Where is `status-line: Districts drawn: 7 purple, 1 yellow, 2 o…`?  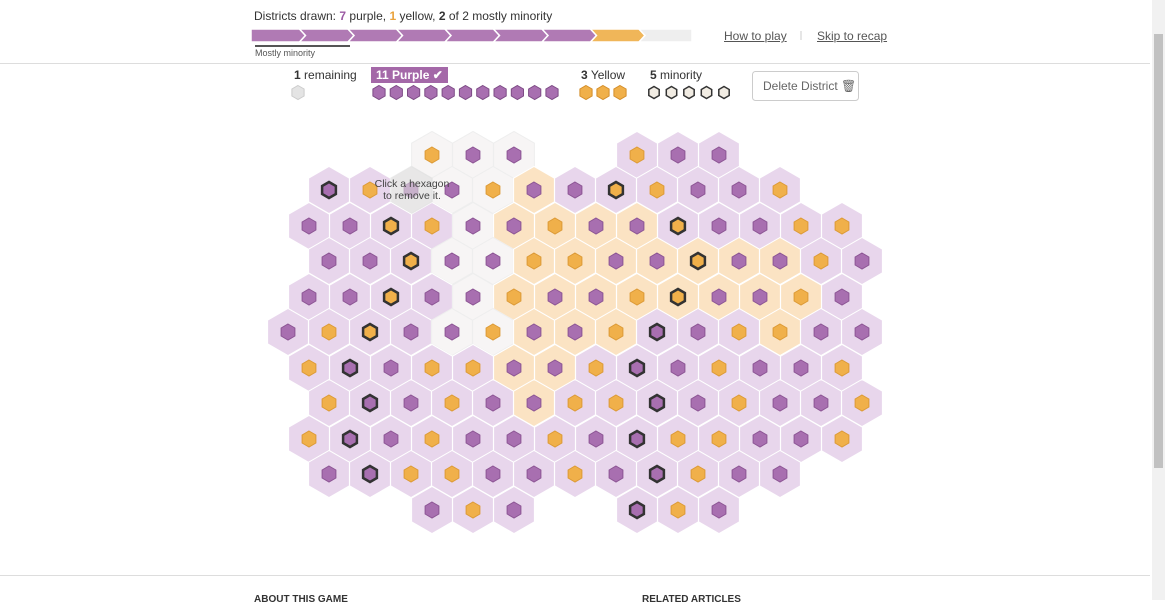 status-line: Districts drawn: 7 purple, 1 yellow, 2 o… is located at coordinates (403, 16).